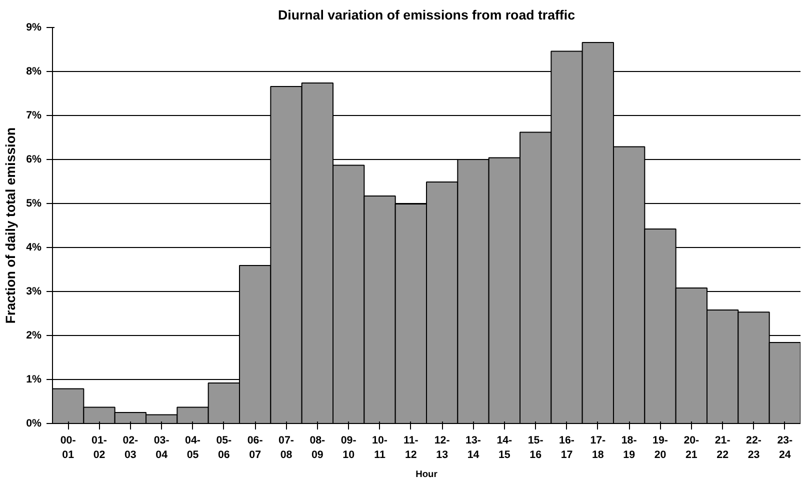 Image resolution: width=810 pixels, height=481 pixels. Describe the element at coordinates (660, 447) in the screenshot. I see `x-tick-label: 19- 20` at that location.